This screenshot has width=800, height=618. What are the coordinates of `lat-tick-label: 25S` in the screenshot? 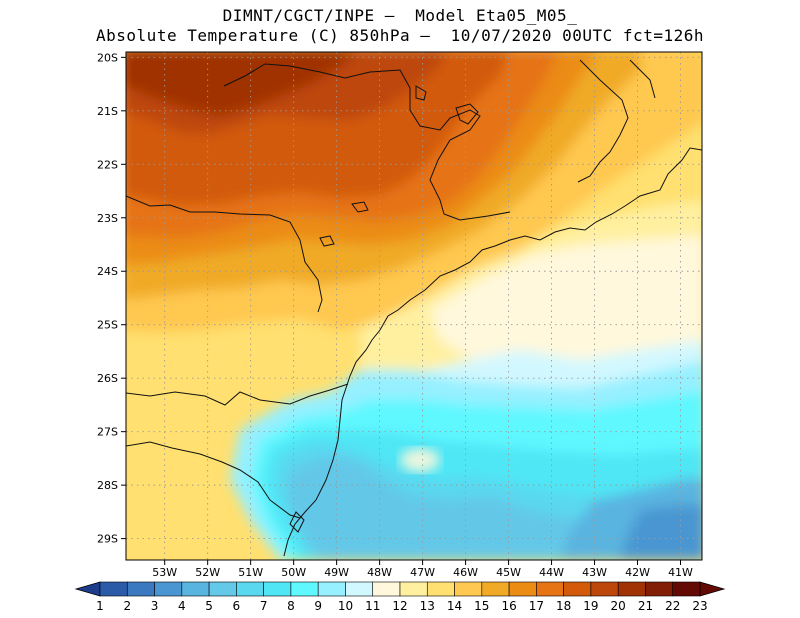 It's located at (107, 325).